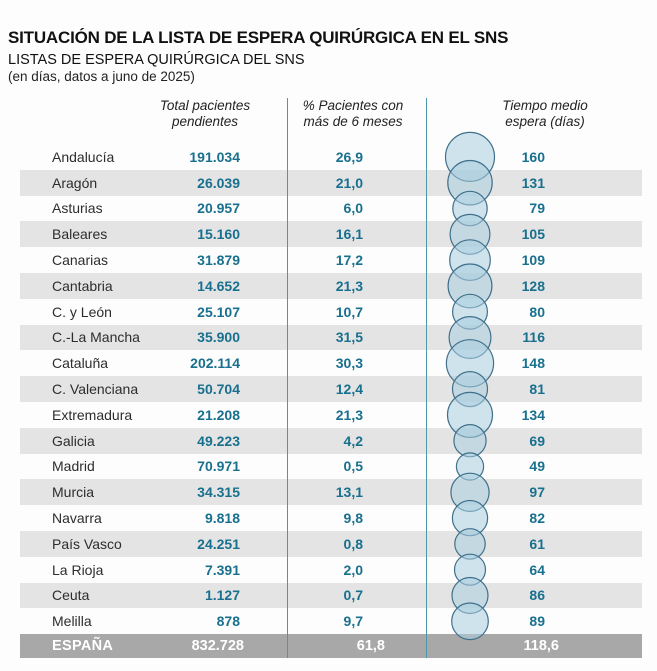 The image size is (657, 671). Describe the element at coordinates (349, 182) in the screenshot. I see `pct-value: 21,0` at that location.